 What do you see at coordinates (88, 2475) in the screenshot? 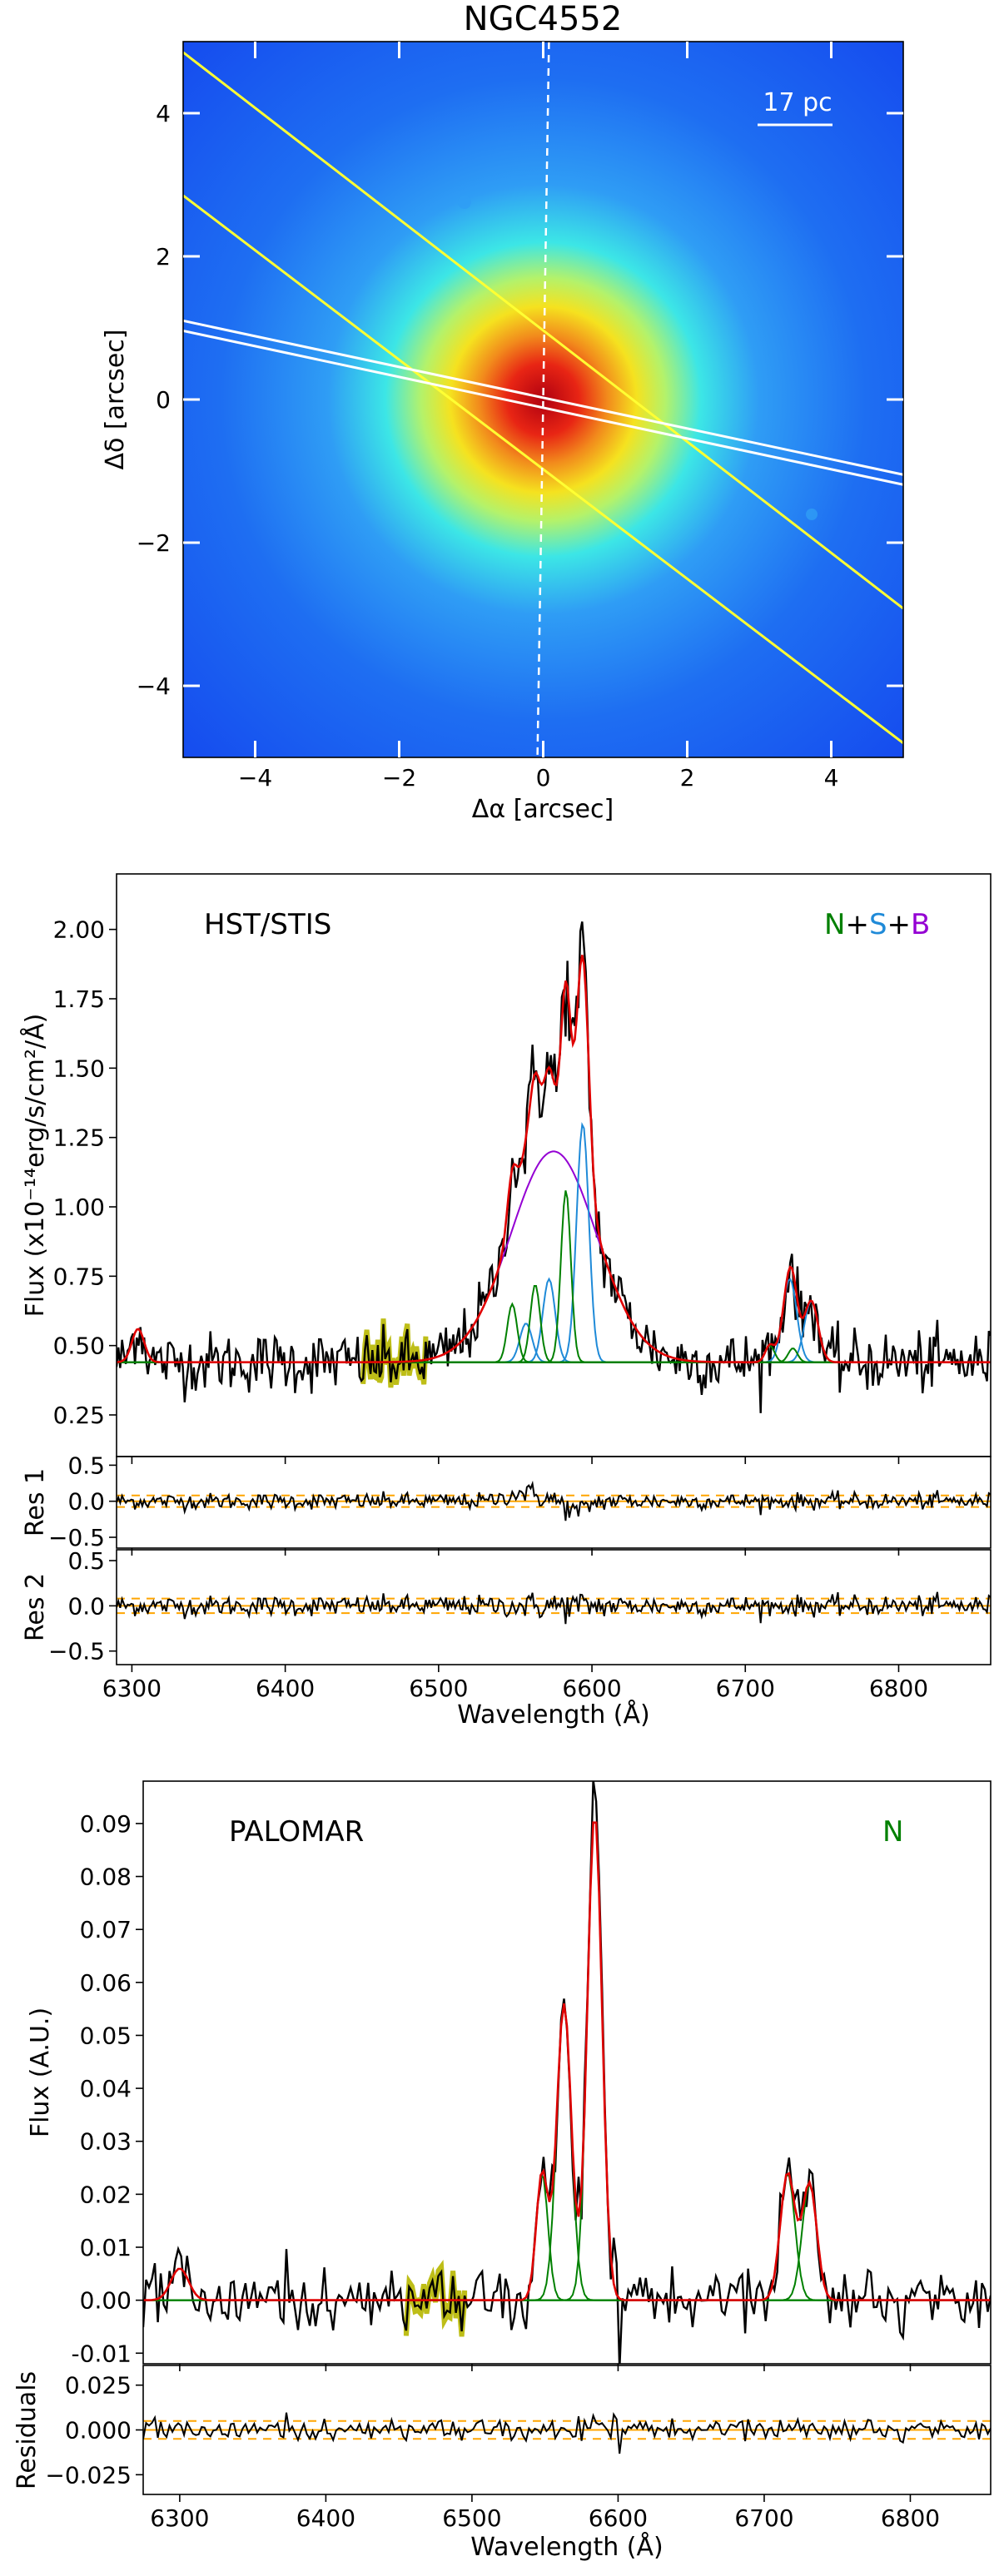
I see `palomar-res-ytick-label: −0.025` at bounding box center [88, 2475].